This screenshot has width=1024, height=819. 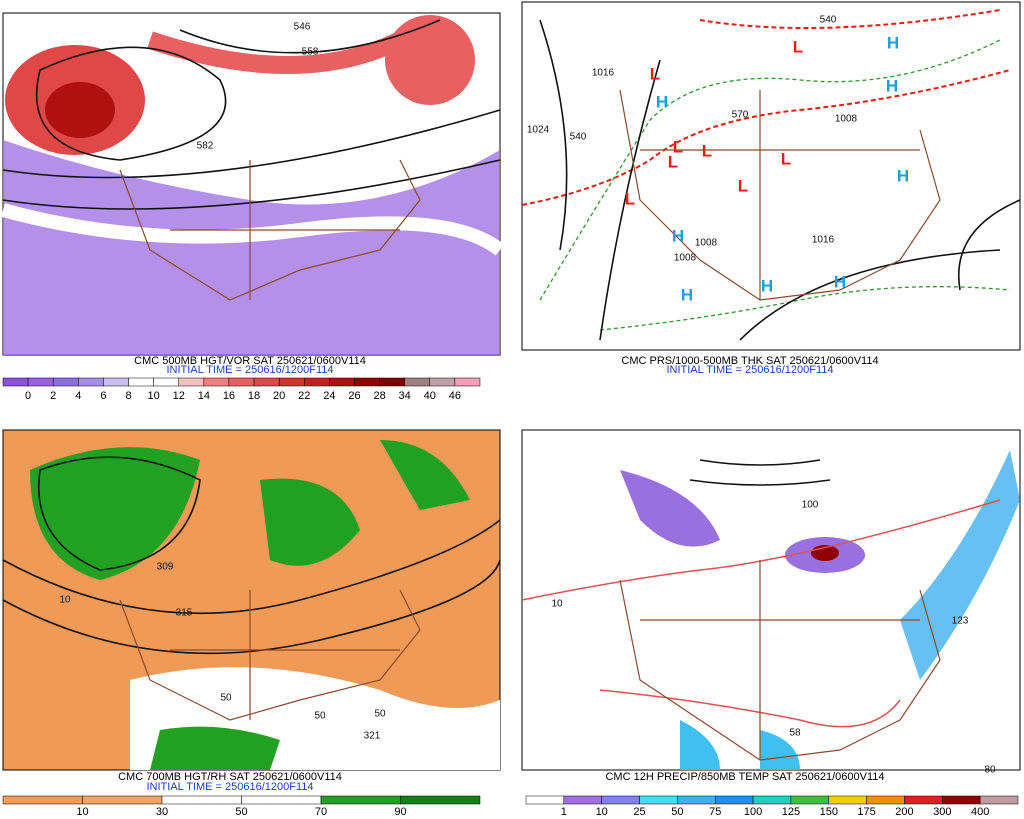 I want to click on colorbar-label: 4, so click(x=78, y=396).